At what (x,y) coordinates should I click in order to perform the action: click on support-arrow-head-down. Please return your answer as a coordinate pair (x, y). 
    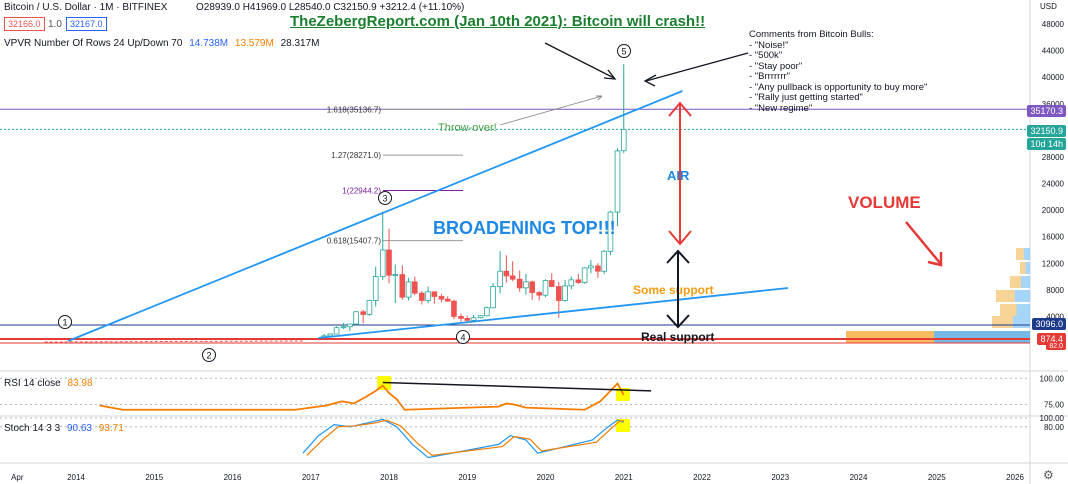
    Looking at the image, I should click on (678, 321).